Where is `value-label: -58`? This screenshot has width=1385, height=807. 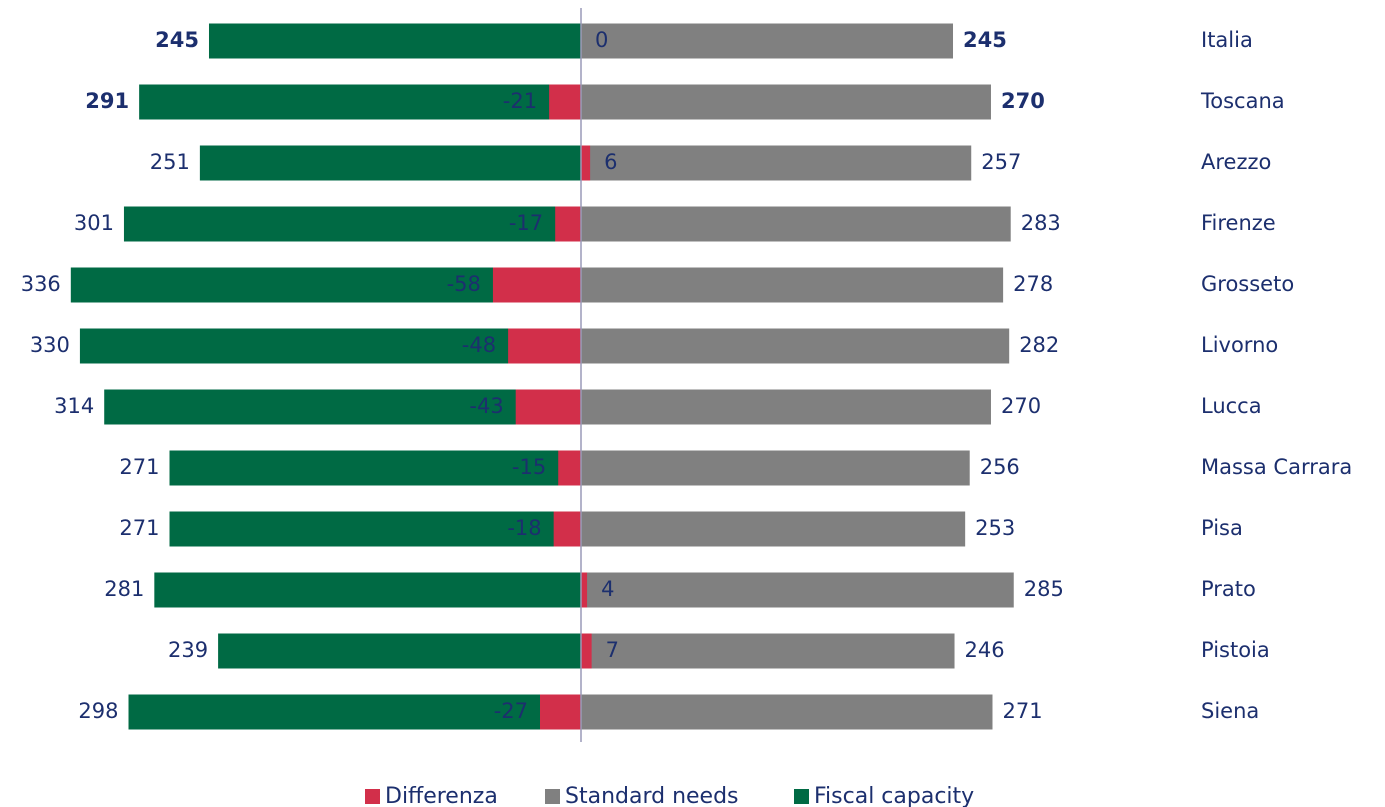 value-label: -58 is located at coordinates (464, 284).